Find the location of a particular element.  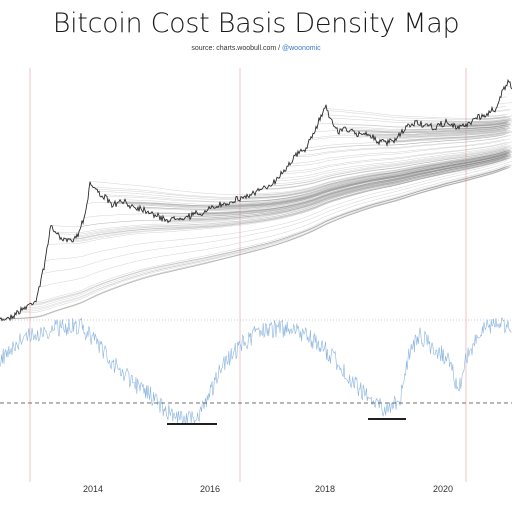

bottom-markers is located at coordinates (286, 421).